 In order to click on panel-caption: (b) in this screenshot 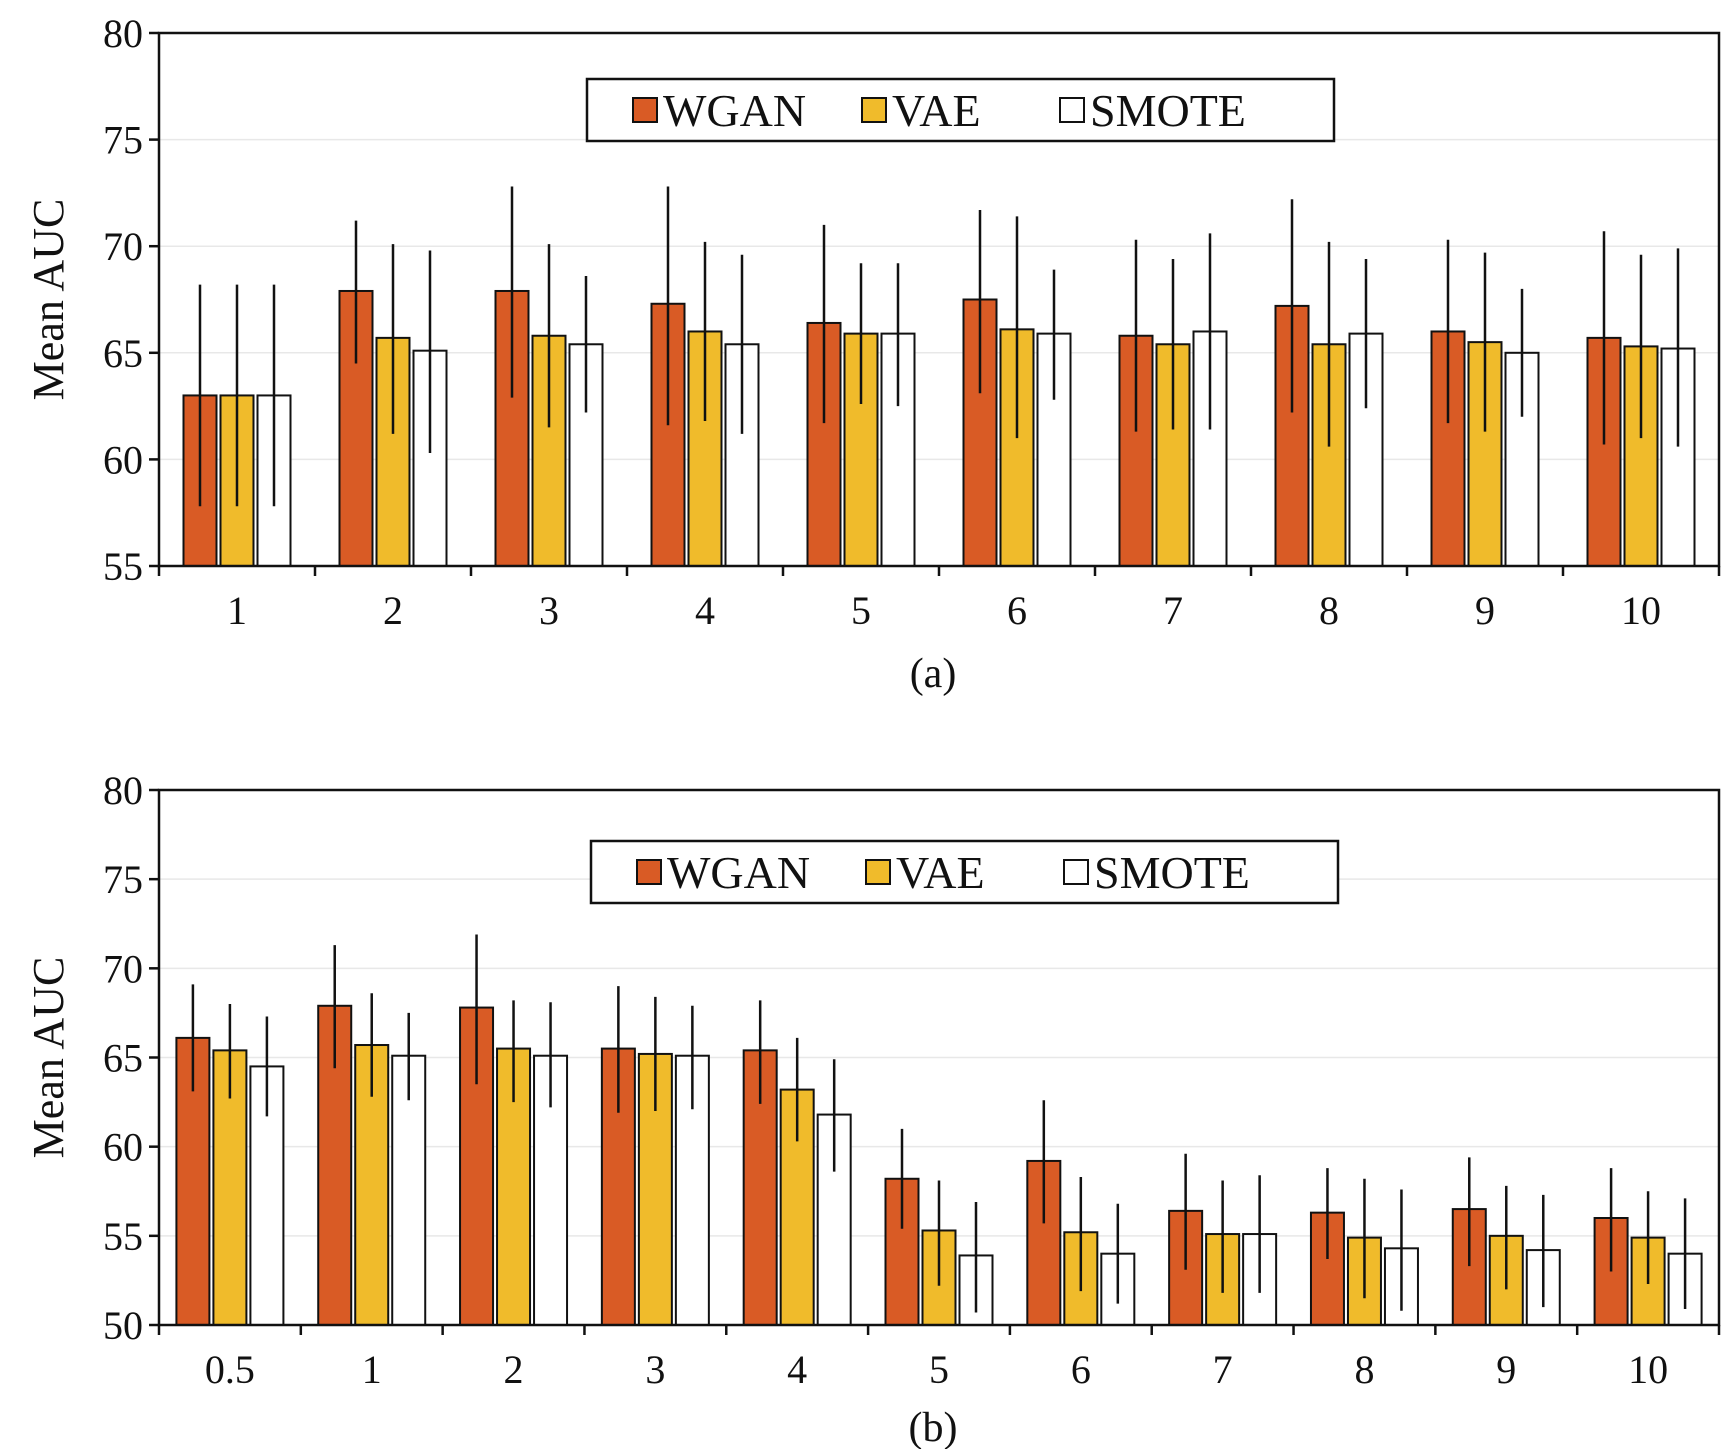, I will do `click(933, 1427)`.